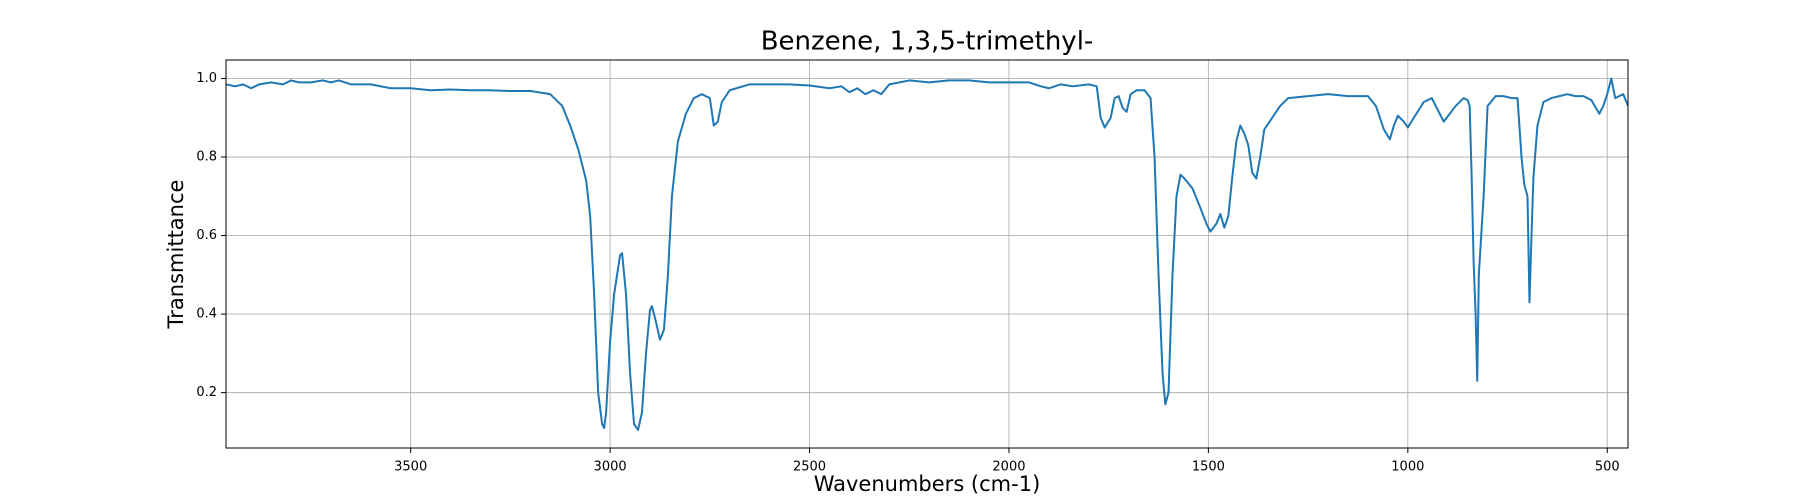 The image size is (1800, 500). I want to click on x-tick-label: 1000, so click(1407, 467).